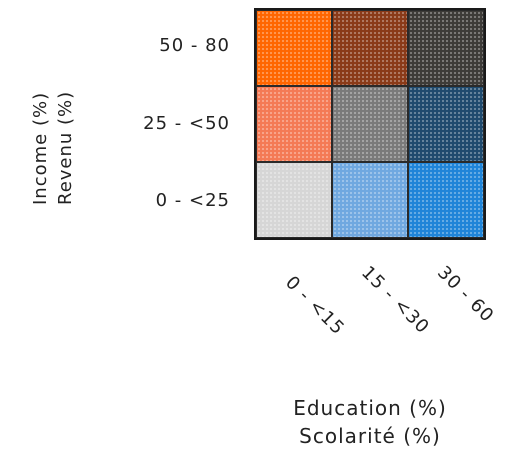  Describe the element at coordinates (446, 124) in the screenshot. I see `legend-cell-mid-income-high-education` at that location.